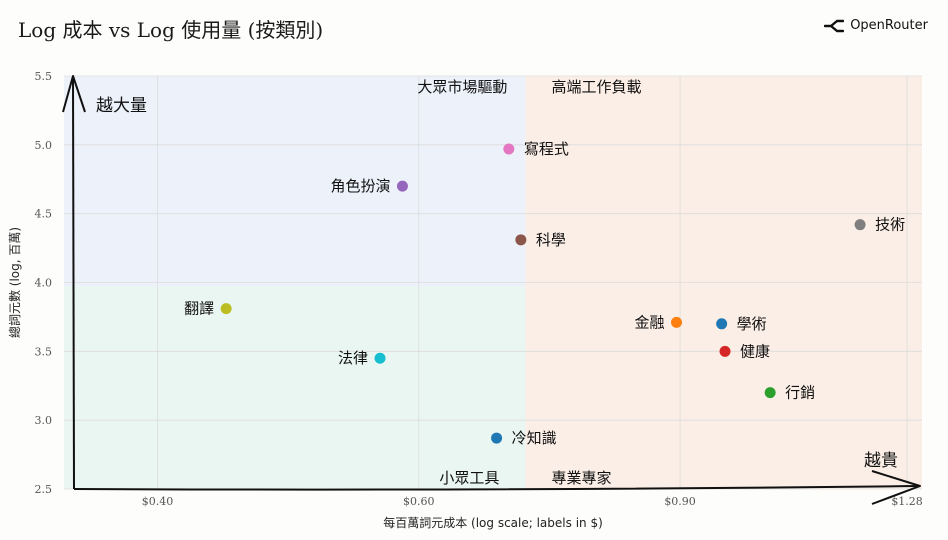 The image size is (948, 540). What do you see at coordinates (890, 225) in the screenshot?
I see `data-point-label: 技術` at bounding box center [890, 225].